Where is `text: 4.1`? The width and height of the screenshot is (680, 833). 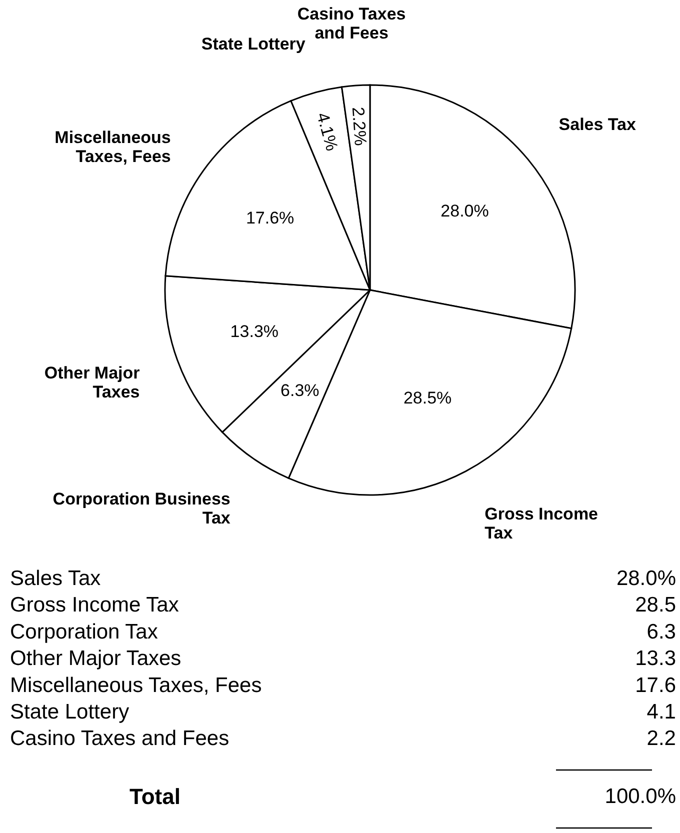
text: 4.1 is located at coordinates (661, 712).